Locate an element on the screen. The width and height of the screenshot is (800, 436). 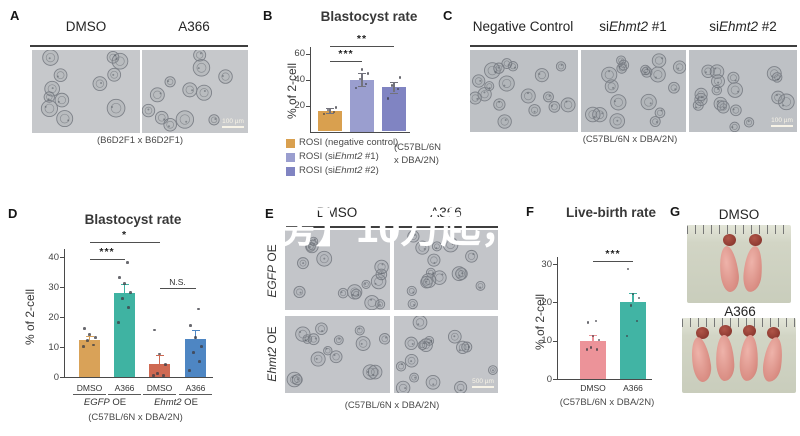
panel-c-header-siehmt2-1: siEhmt2 #1 is located at coordinates (633, 26).